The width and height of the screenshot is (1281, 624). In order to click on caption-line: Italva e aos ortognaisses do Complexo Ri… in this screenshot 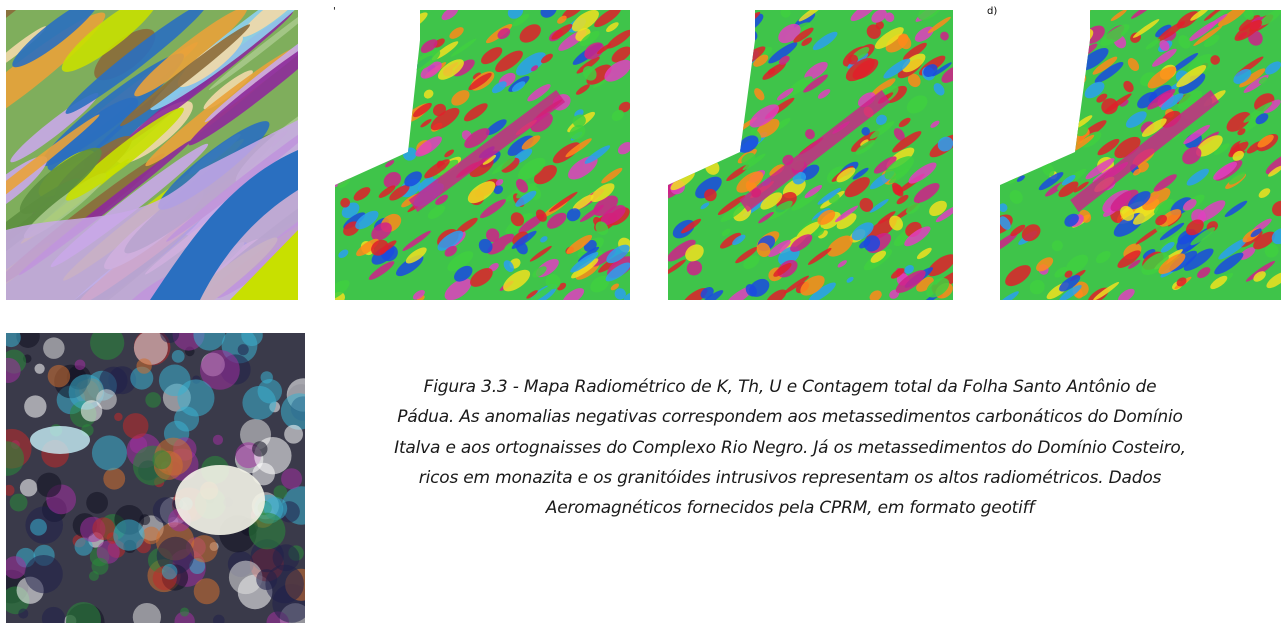, I will do `click(790, 447)`.